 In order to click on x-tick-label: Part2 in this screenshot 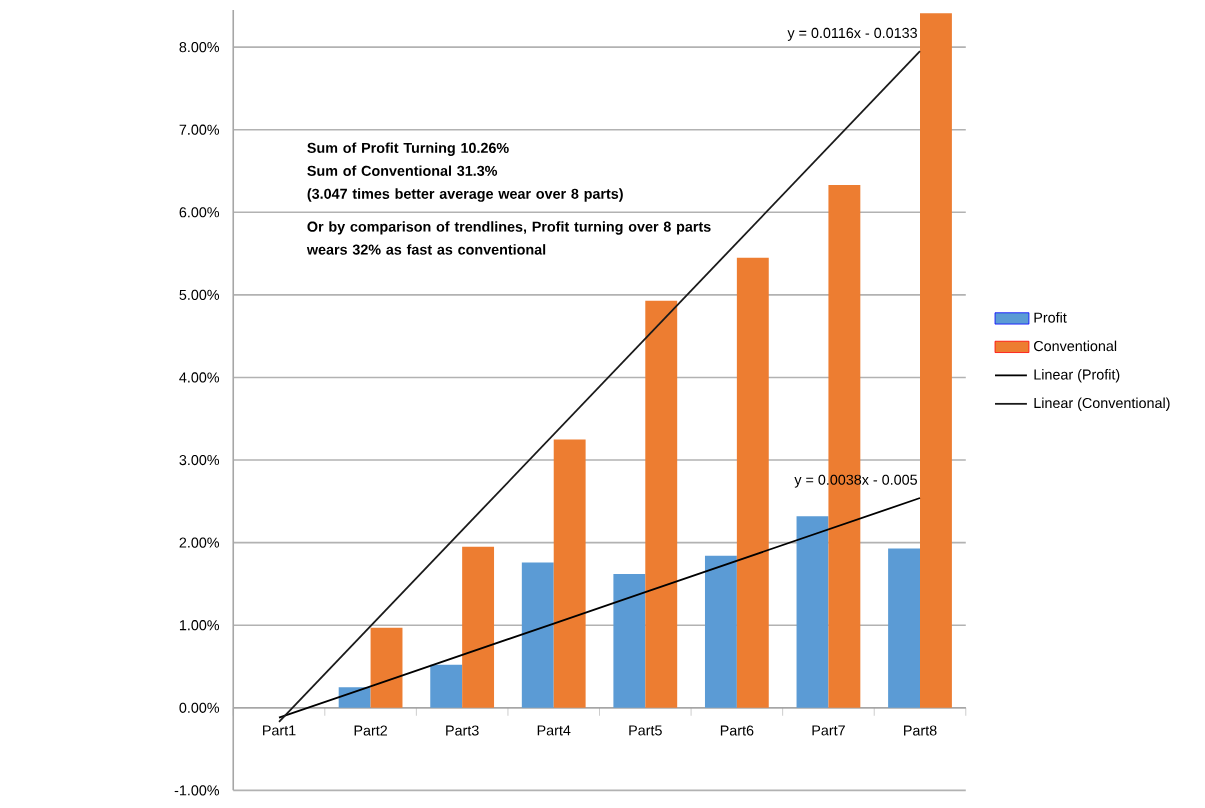, I will do `click(371, 730)`.